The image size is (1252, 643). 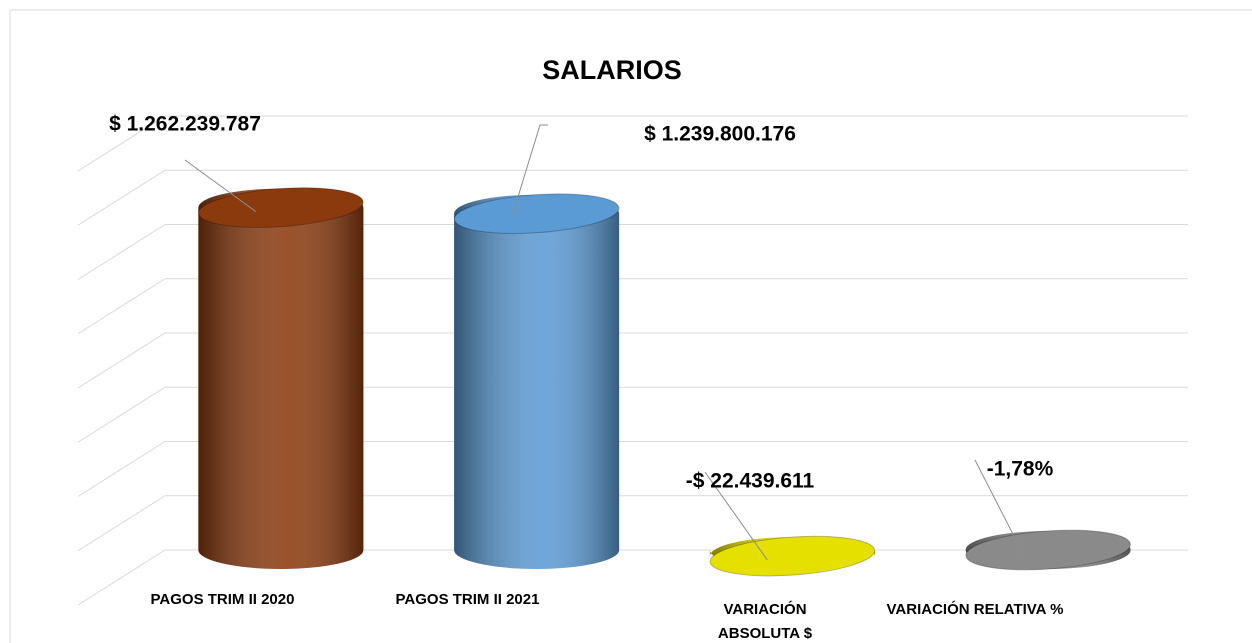 What do you see at coordinates (765, 621) in the screenshot?
I see `x-tick-label: VARIACIÓN ABSOLUTA $` at bounding box center [765, 621].